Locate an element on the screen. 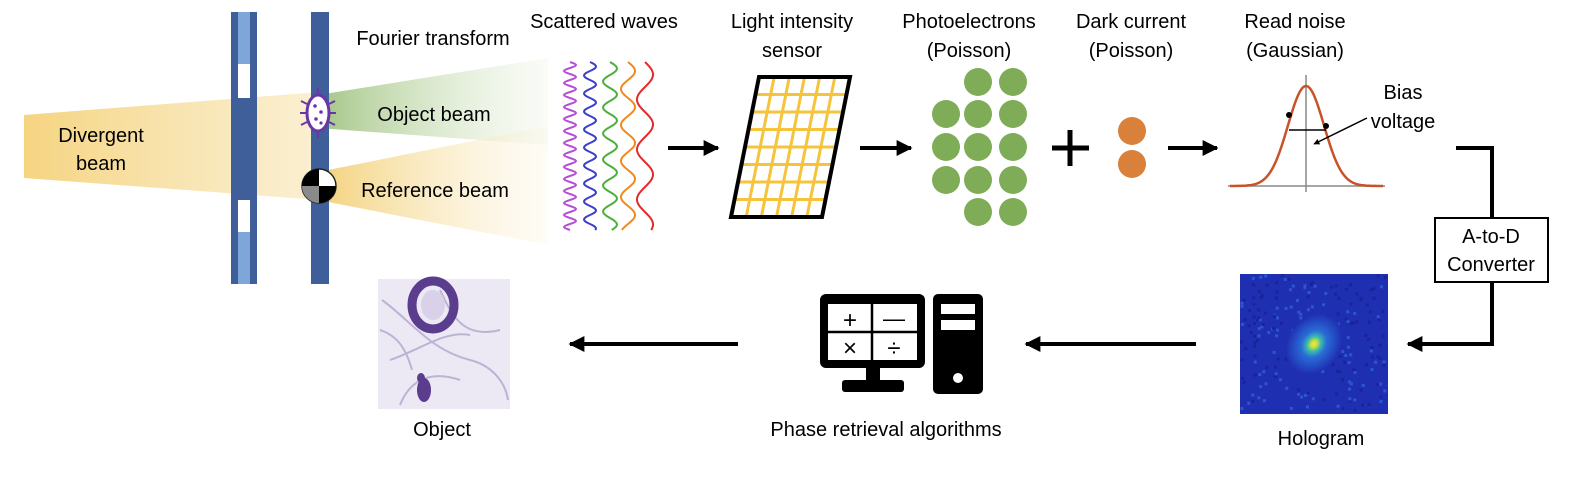 Image resolution: width=1596 pixels, height=486 pixels. connector-to-adc is located at coordinates (1475, 182).